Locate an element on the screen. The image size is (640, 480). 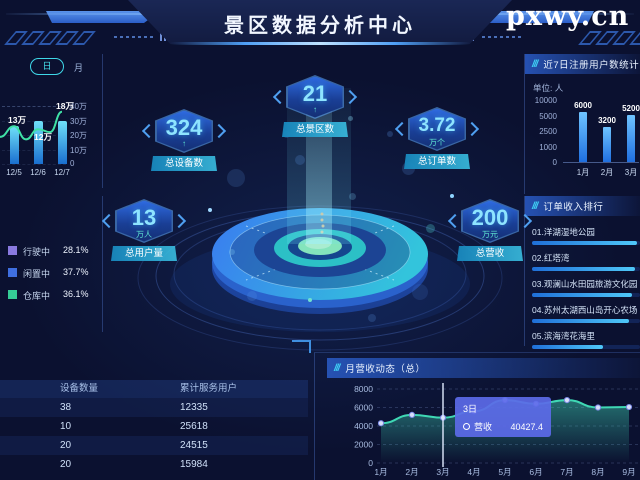
panel-title-bar: /// 订单收入排行 is located at coordinates (582, 206).